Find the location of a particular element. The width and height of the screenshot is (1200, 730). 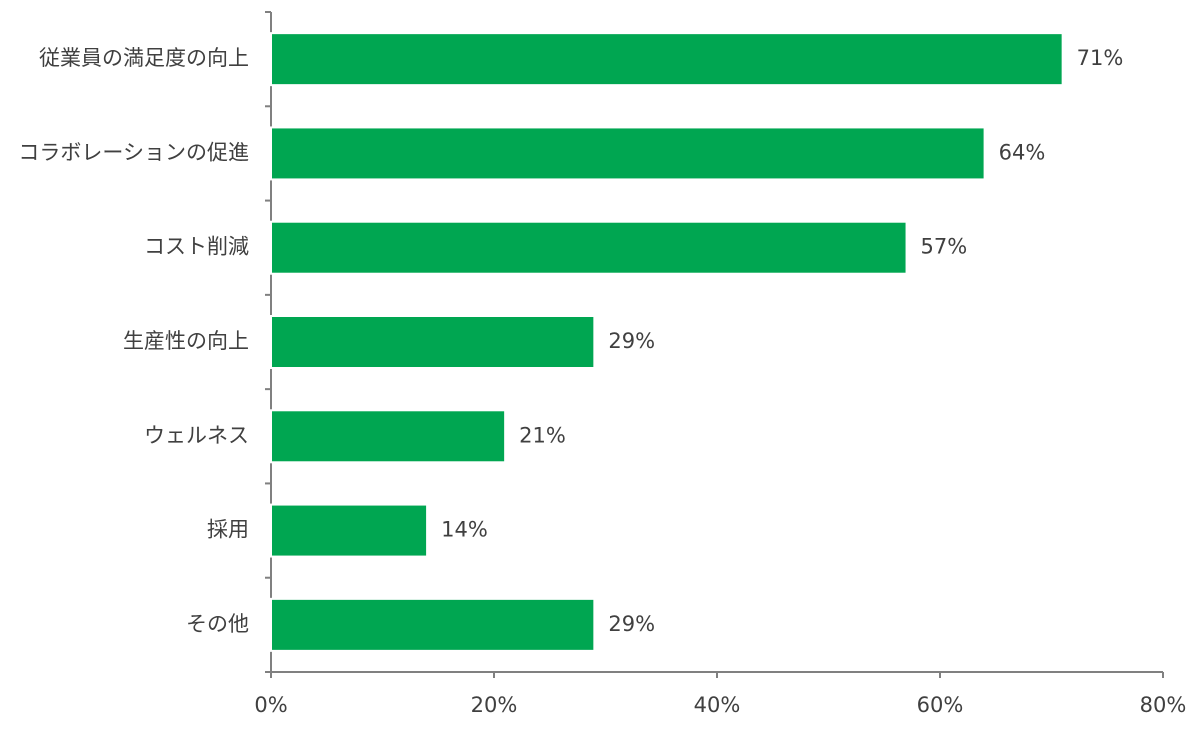

y-tick-label: その他 is located at coordinates (217, 624).